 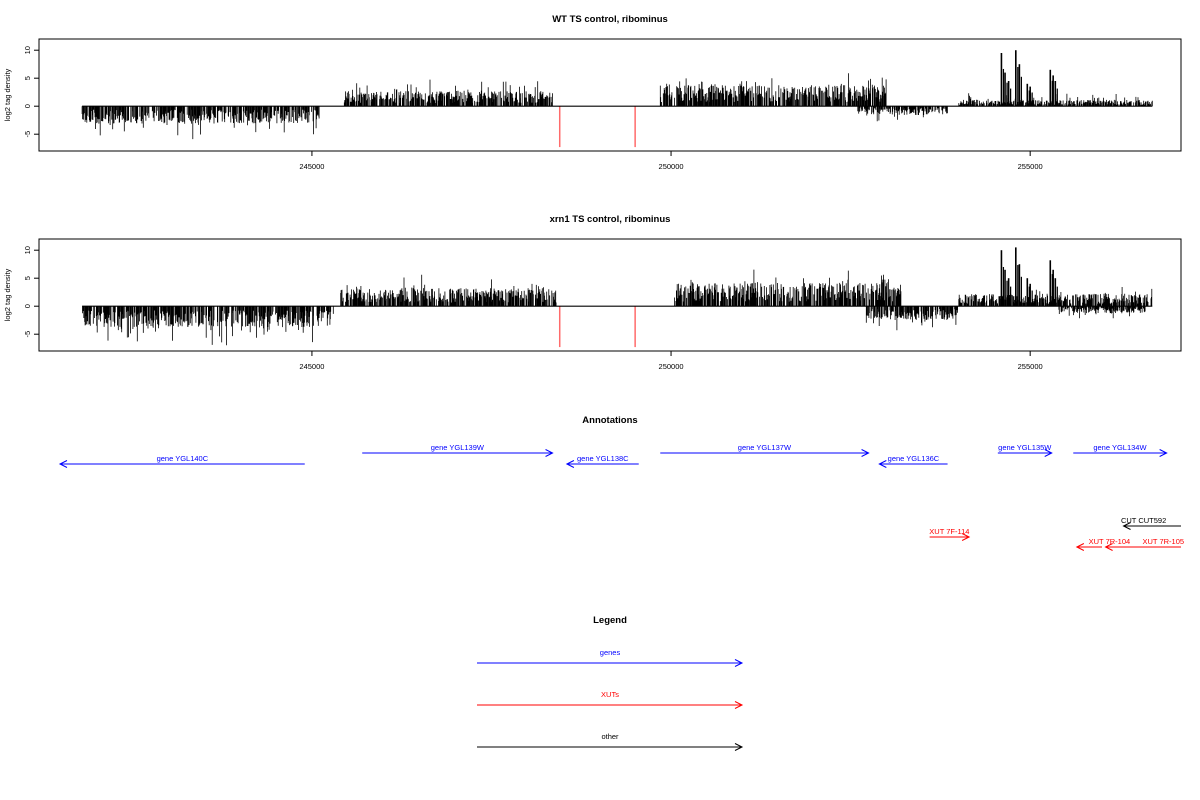 I want to click on legend-title: Legend, so click(x=610, y=620).